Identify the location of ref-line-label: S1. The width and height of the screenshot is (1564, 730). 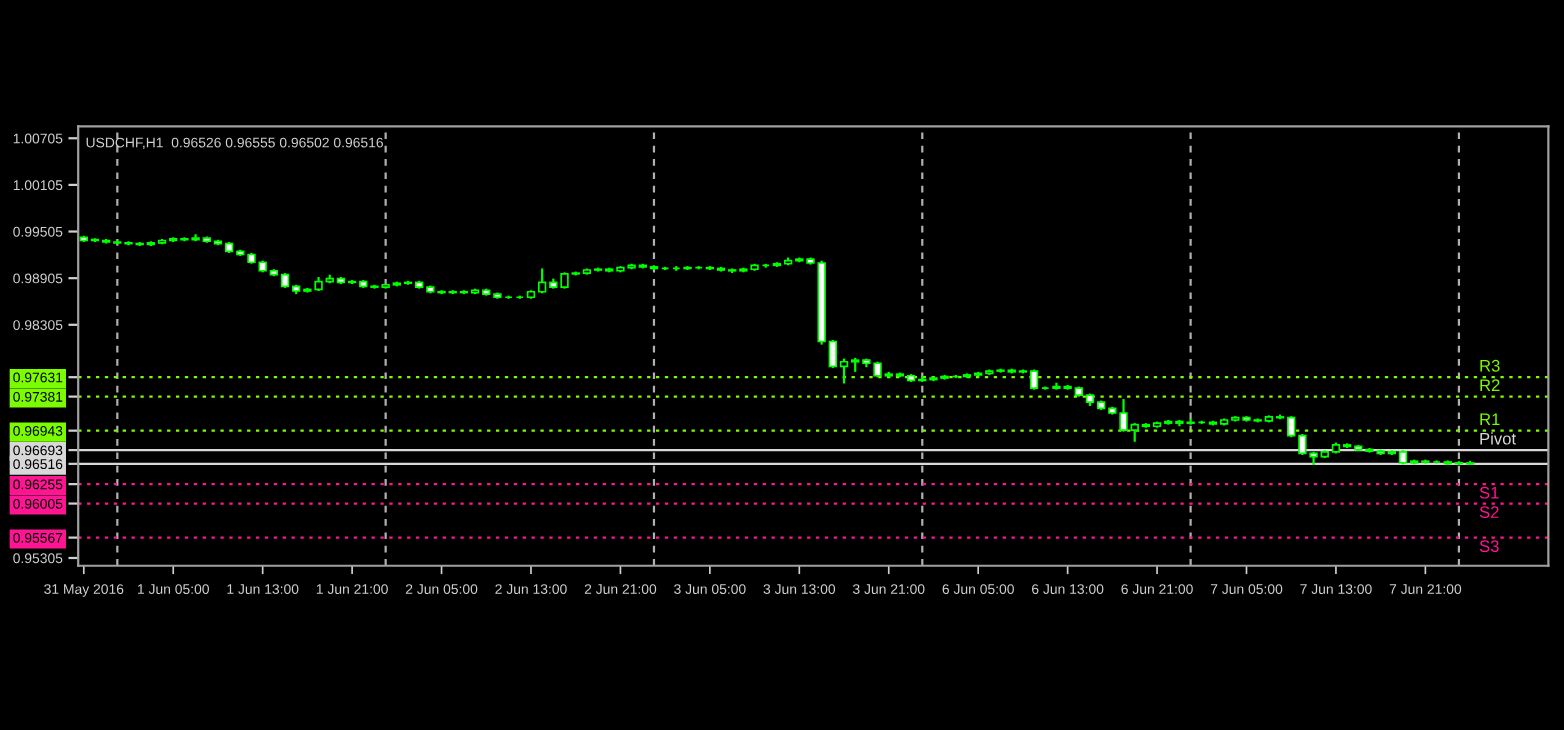
(1489, 492).